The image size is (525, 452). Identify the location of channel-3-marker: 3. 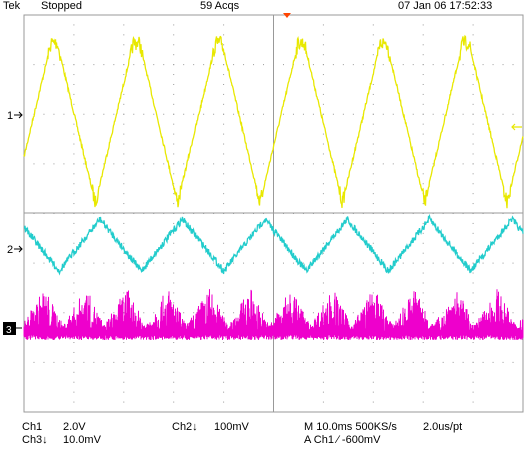
(12, 329).